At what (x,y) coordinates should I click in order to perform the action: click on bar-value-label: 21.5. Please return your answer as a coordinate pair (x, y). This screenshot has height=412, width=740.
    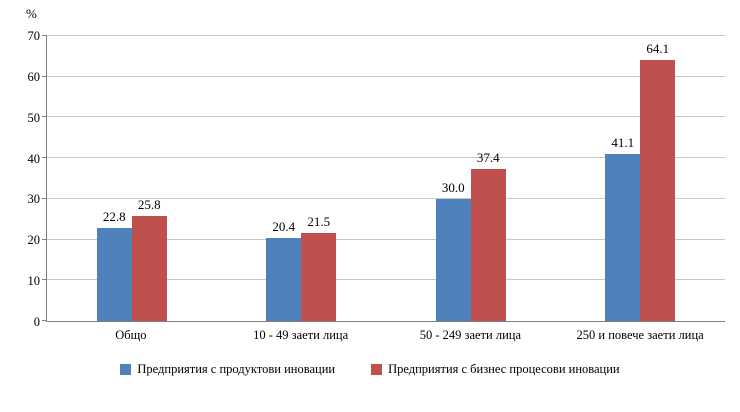
    Looking at the image, I should click on (319, 222).